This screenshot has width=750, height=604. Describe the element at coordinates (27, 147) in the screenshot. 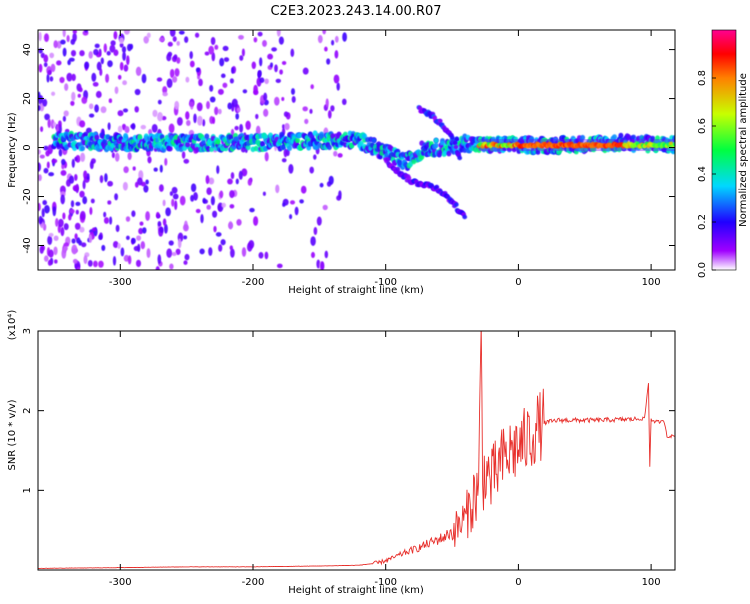

I see `y-tick-label: 0` at that location.